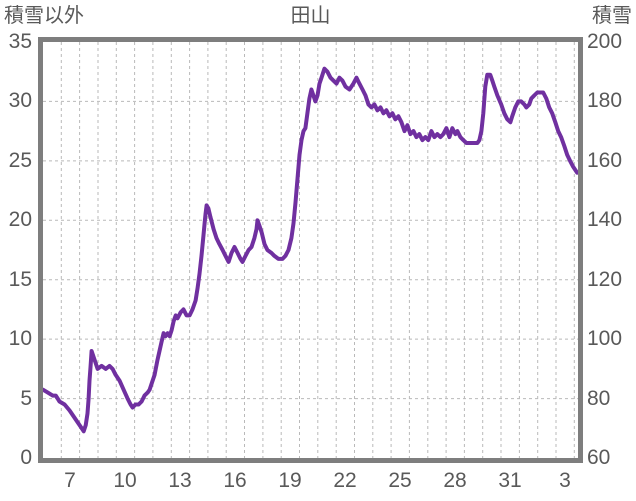 The height and width of the screenshot is (501, 636). What do you see at coordinates (44, 16) in the screenshot?
I see `left-axis-title: 積雪以外` at bounding box center [44, 16].